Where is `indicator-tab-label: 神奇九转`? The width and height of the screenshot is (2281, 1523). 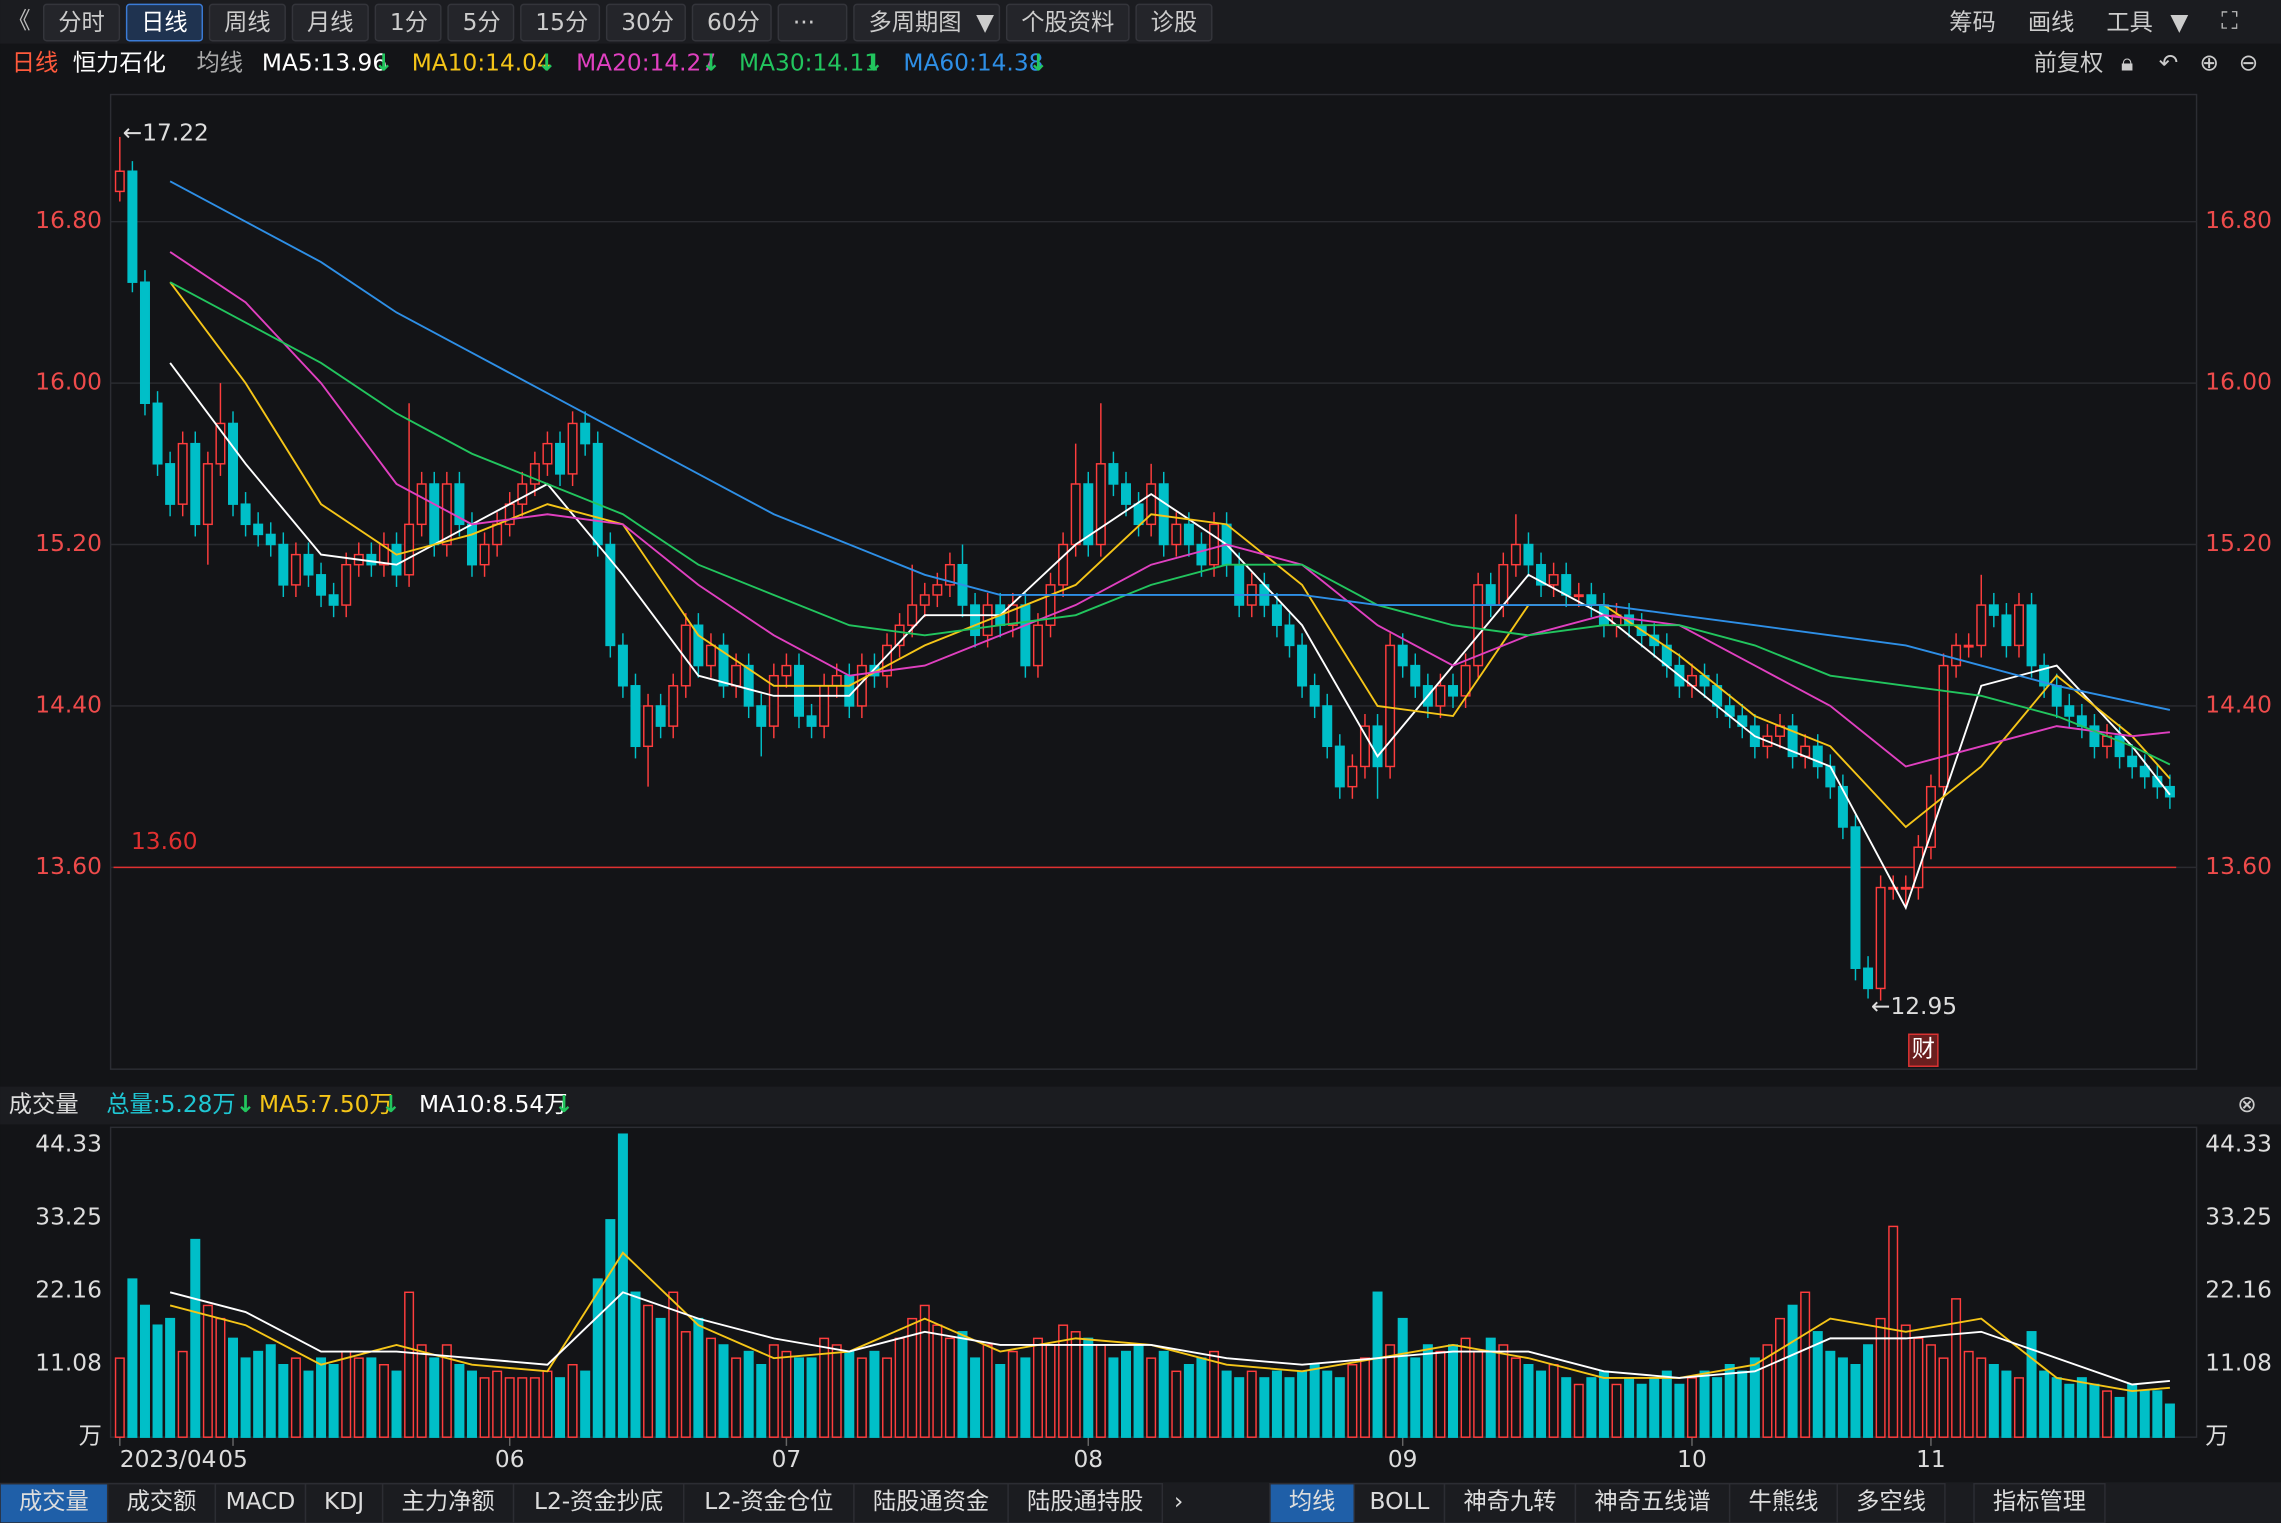
indicator-tab-label: 神奇九转 is located at coordinates (1509, 1501).